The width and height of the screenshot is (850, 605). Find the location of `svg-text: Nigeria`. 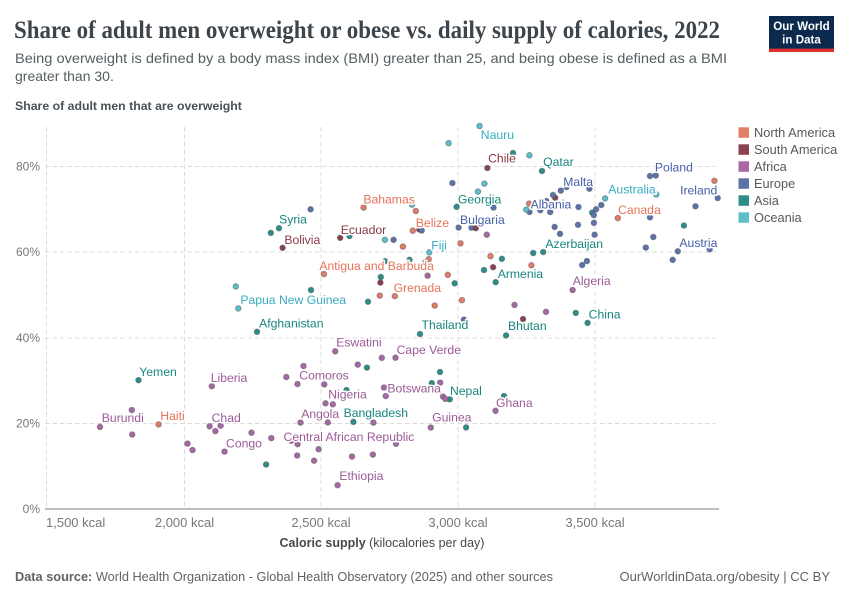

svg-text: Nigeria is located at coordinates (347, 395).